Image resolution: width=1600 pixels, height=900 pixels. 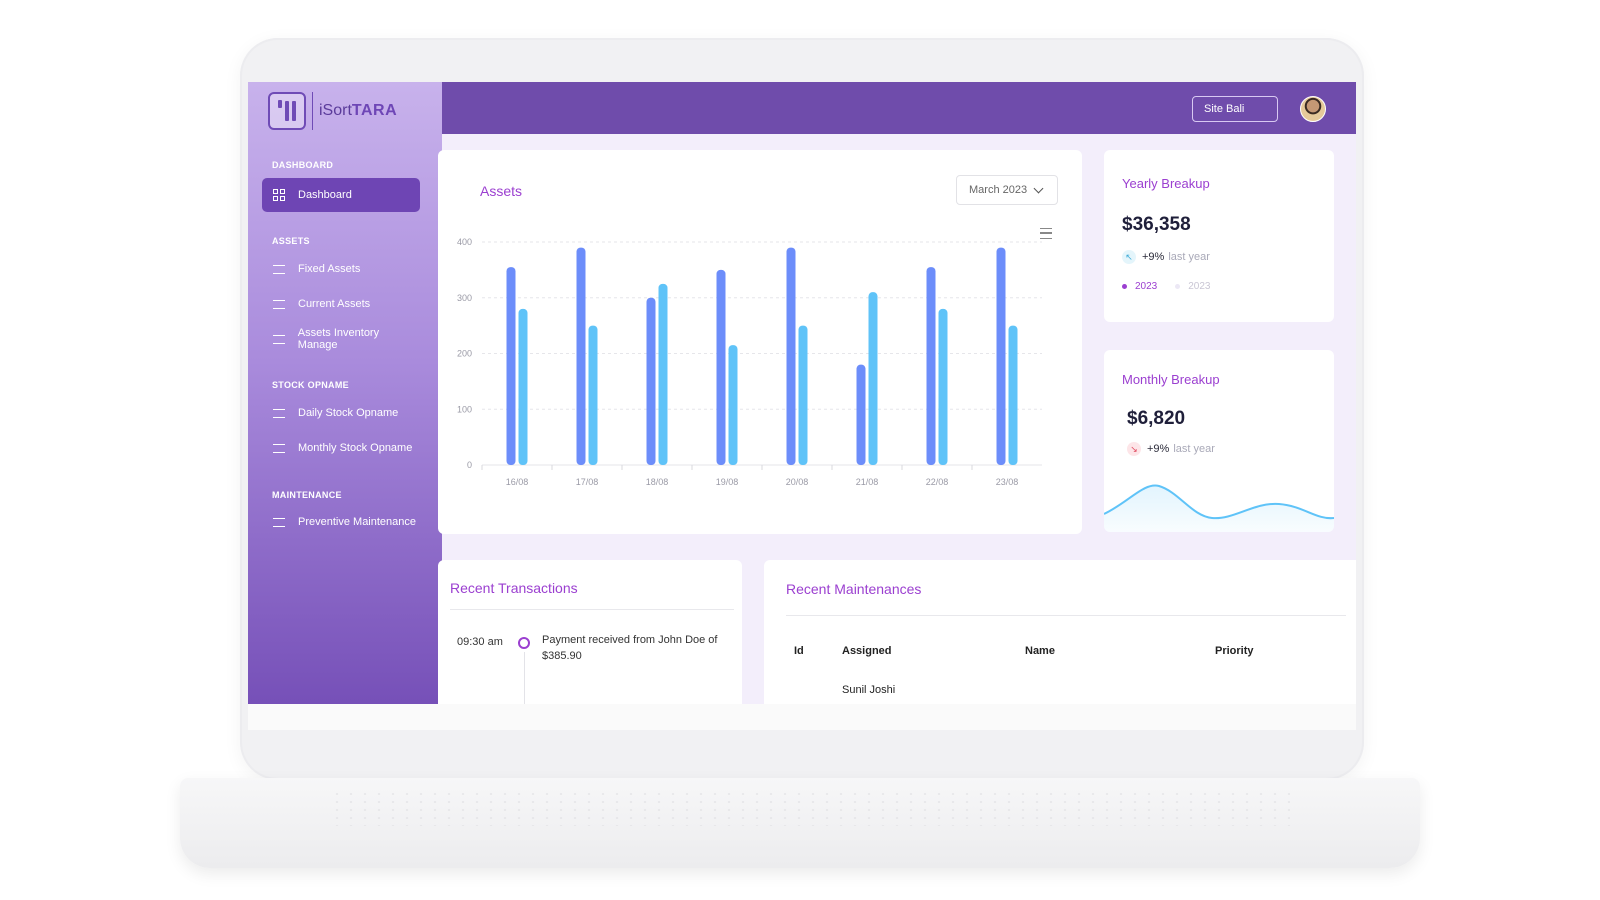 What do you see at coordinates (469, 465) in the screenshot?
I see `y-tick-label: 0` at bounding box center [469, 465].